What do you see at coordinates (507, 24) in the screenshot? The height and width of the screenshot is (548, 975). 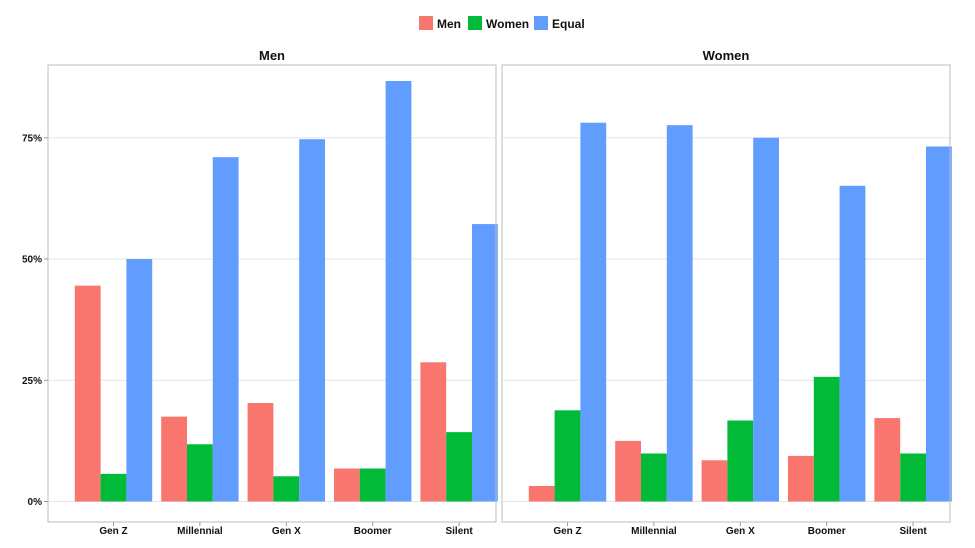 I see `legend-label-women: Women` at bounding box center [507, 24].